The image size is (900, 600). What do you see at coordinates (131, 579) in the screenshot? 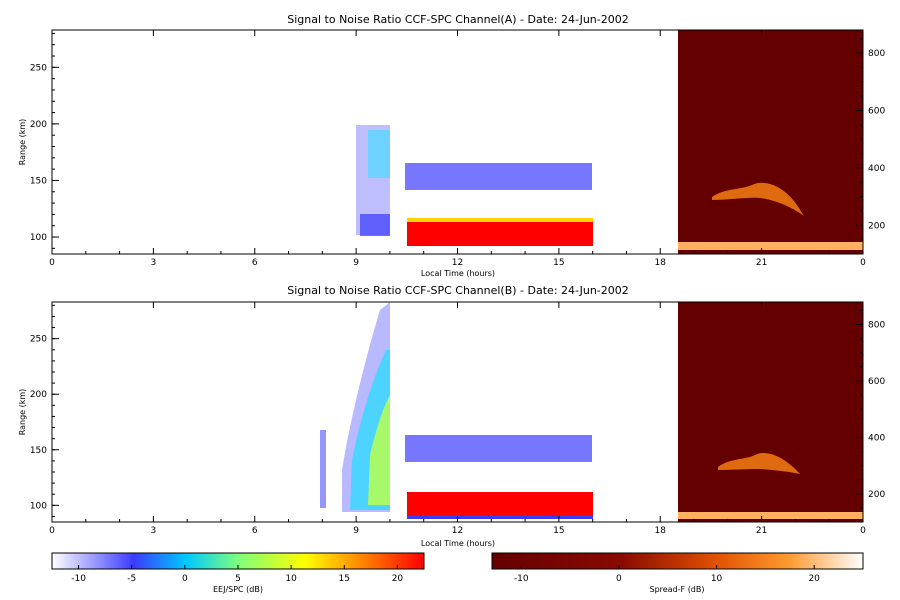
I see `colorbar-ejspc-tick-label: -5` at bounding box center [131, 579].